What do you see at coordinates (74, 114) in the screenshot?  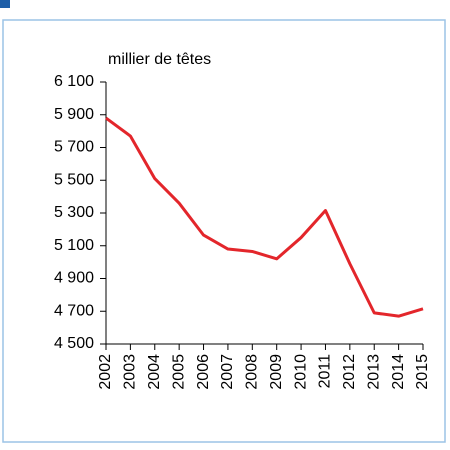 I see `y-tick-label: 5 900` at bounding box center [74, 114].